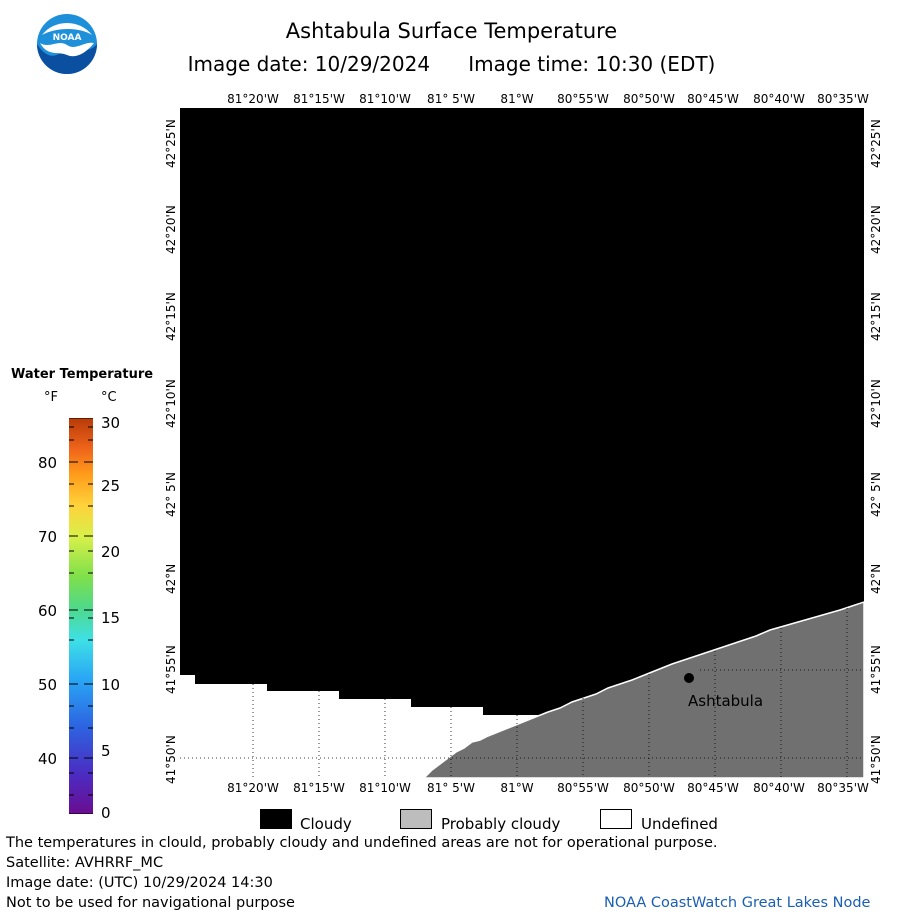 The height and width of the screenshot is (919, 903). I want to click on lat-label-right: 42°N, so click(876, 578).